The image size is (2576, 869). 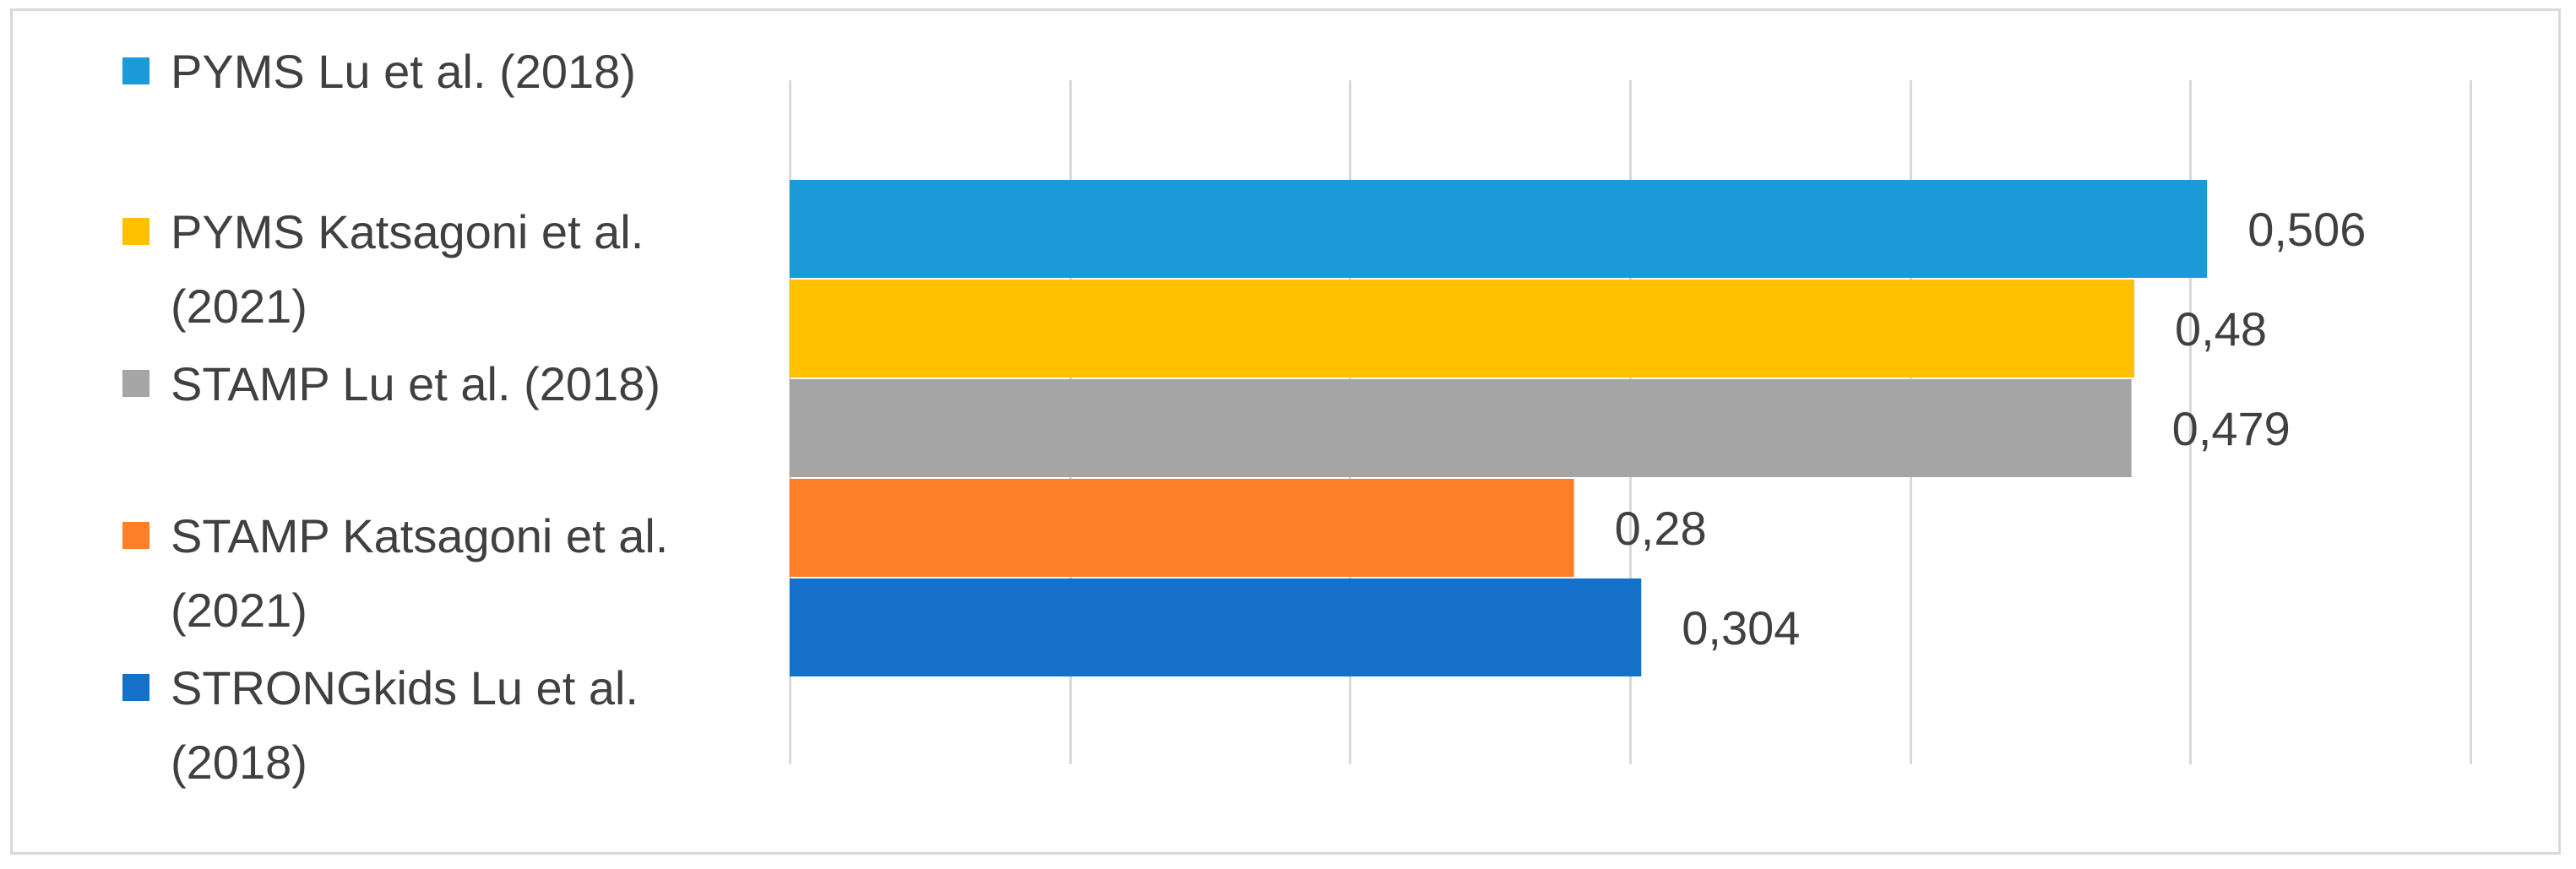 What do you see at coordinates (2306, 229) in the screenshot?
I see `data-label: 0,506` at bounding box center [2306, 229].